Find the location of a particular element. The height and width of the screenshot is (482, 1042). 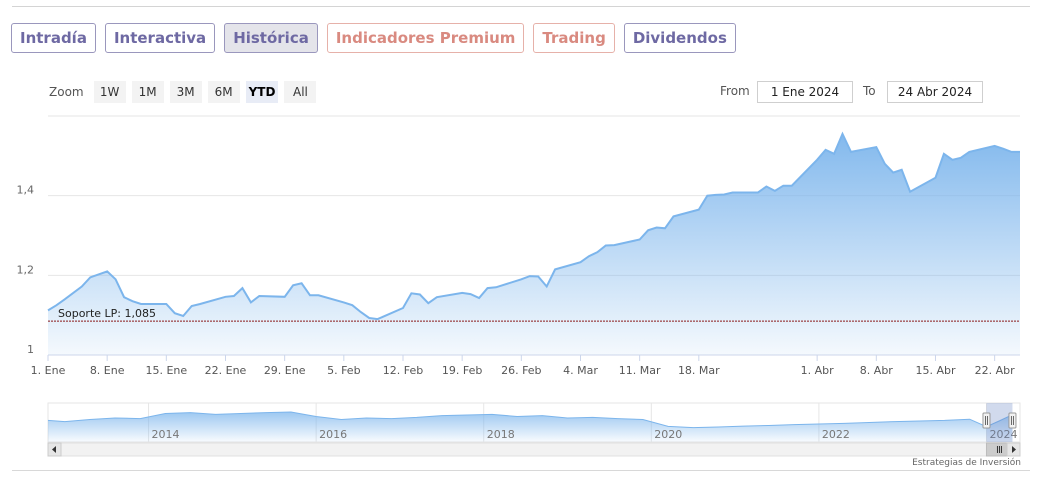

zoom-ytd-button: YTD is located at coordinates (262, 92).